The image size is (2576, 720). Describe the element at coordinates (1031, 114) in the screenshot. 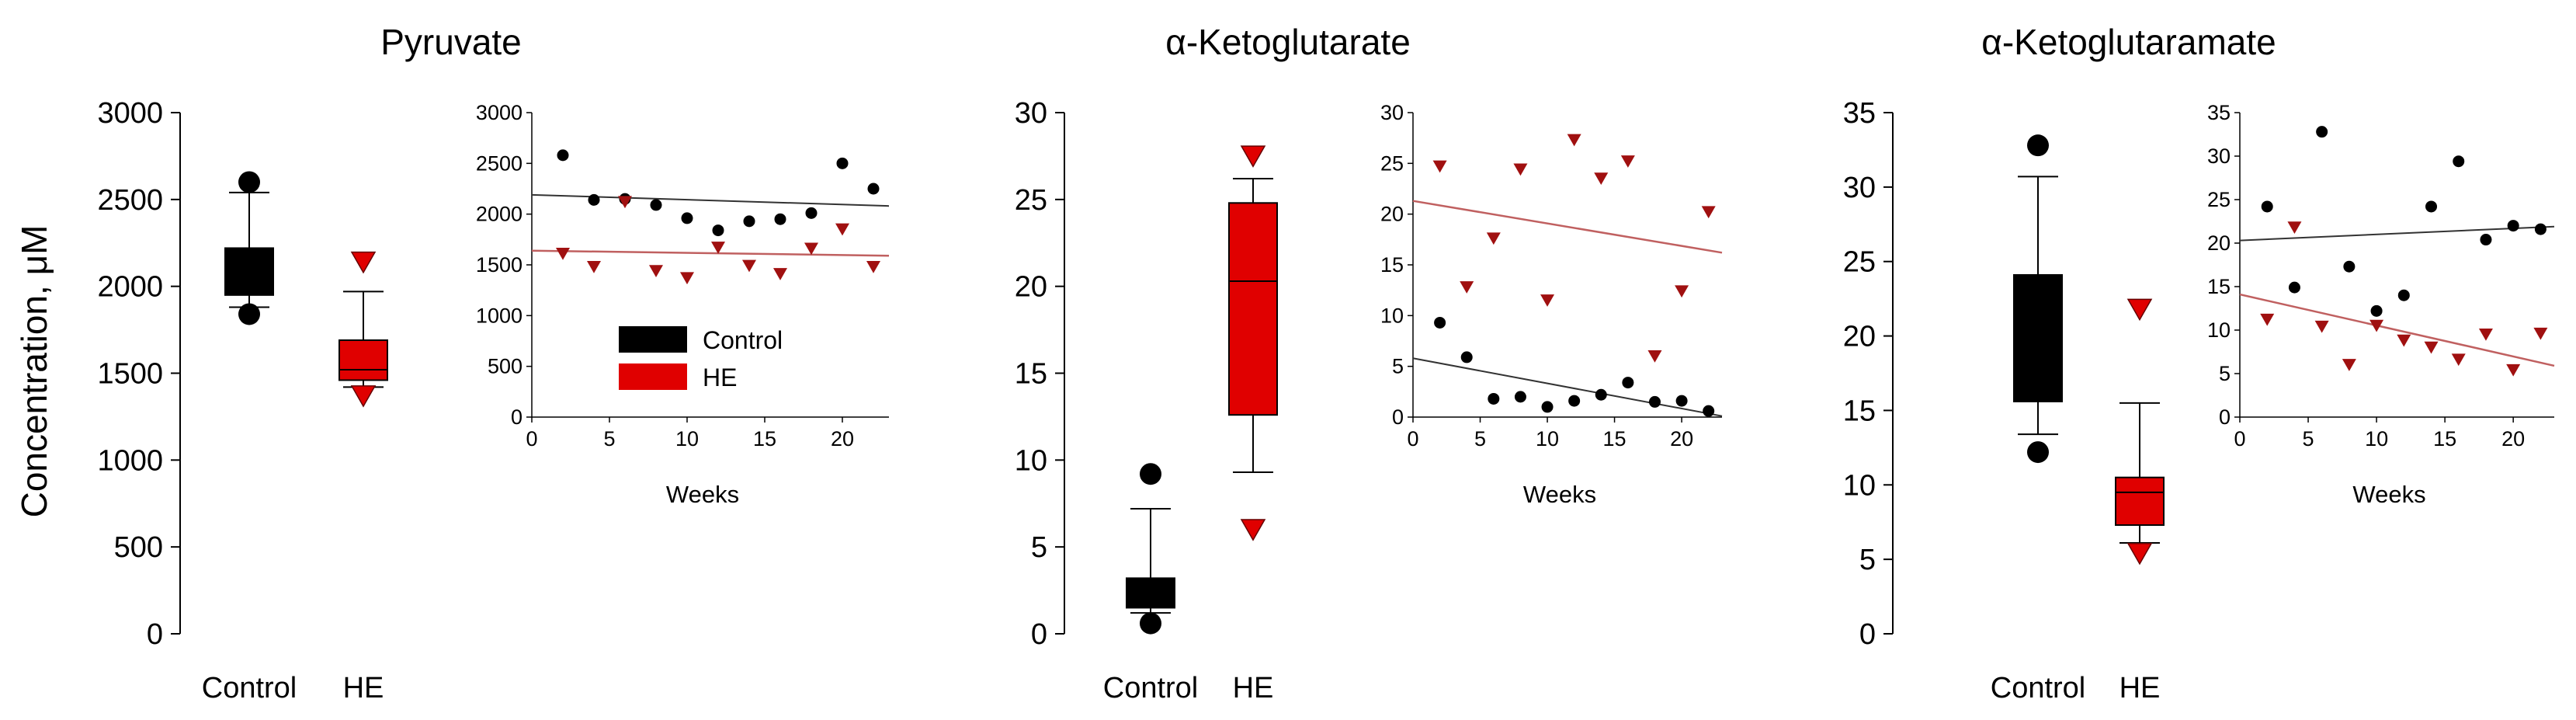

I see `y-tick-label: 30` at that location.